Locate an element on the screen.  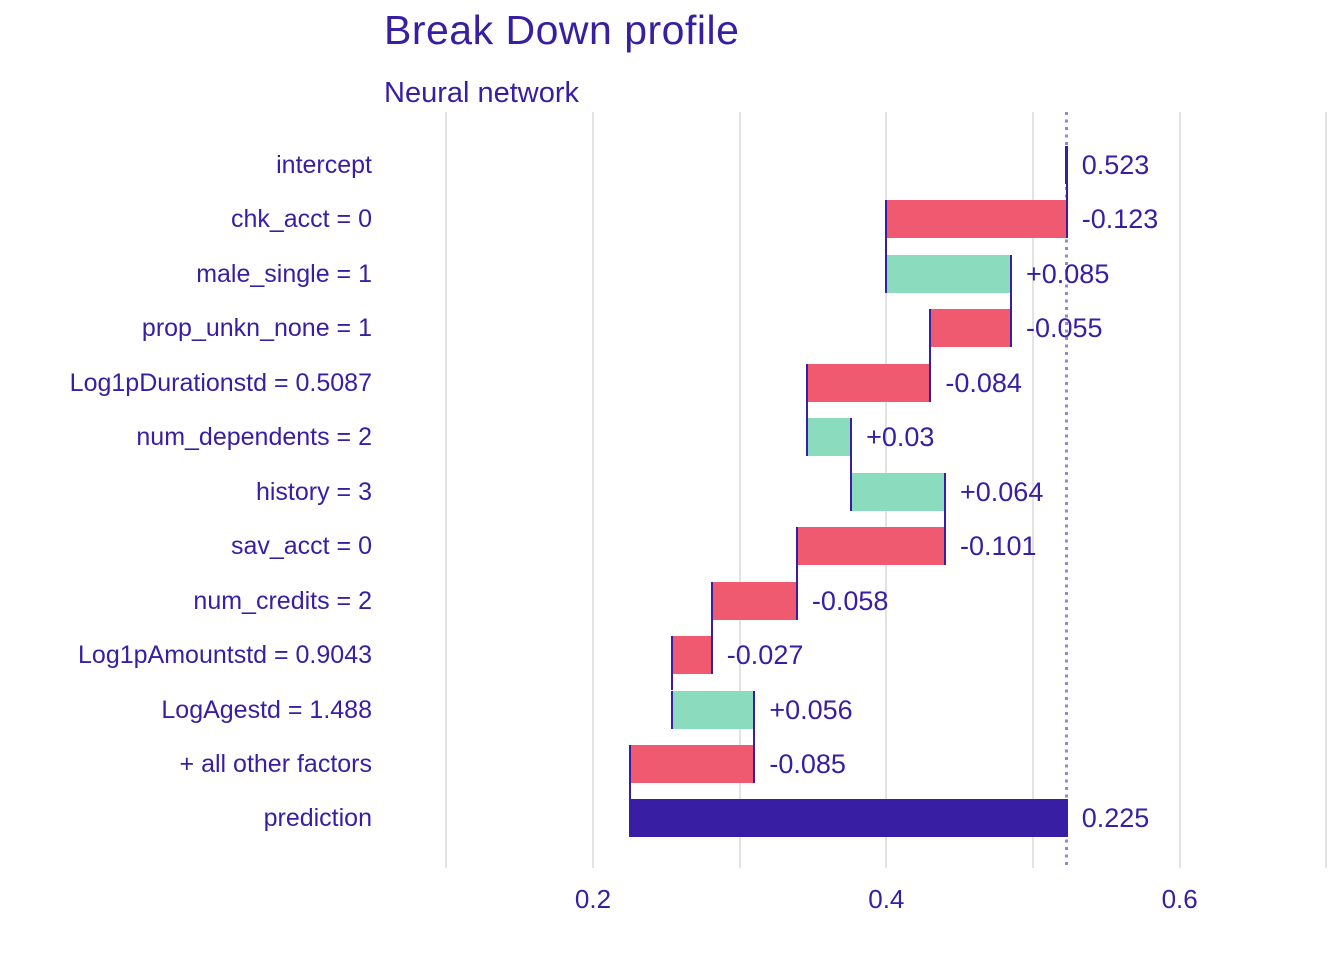
bar-value-label: +0.064 is located at coordinates (1002, 491).